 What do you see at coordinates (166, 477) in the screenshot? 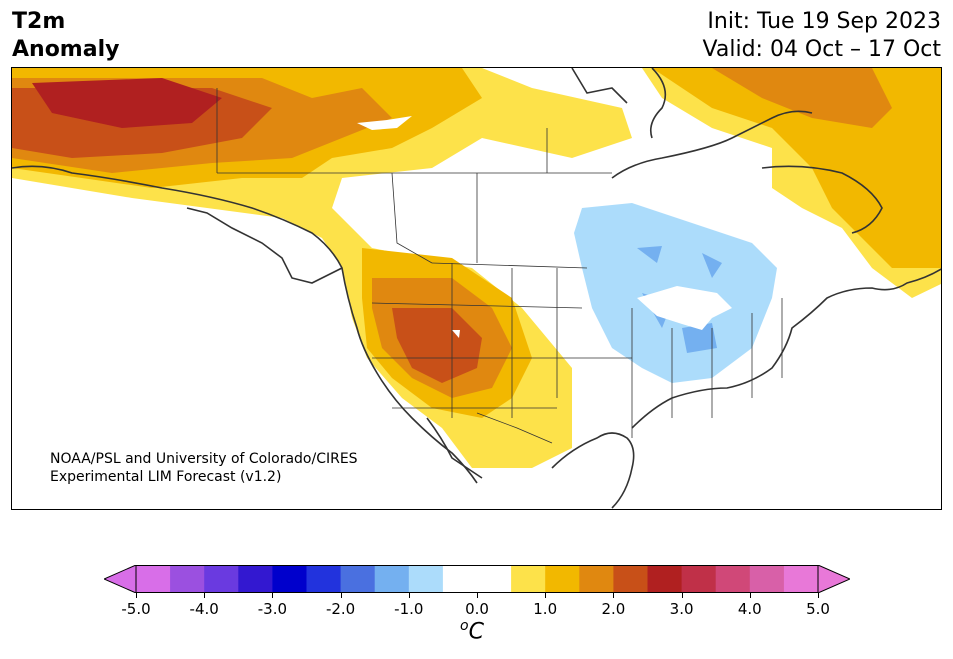
I see `credit-line-2: Experimental LIM Forecast (v1.2)` at bounding box center [166, 477].